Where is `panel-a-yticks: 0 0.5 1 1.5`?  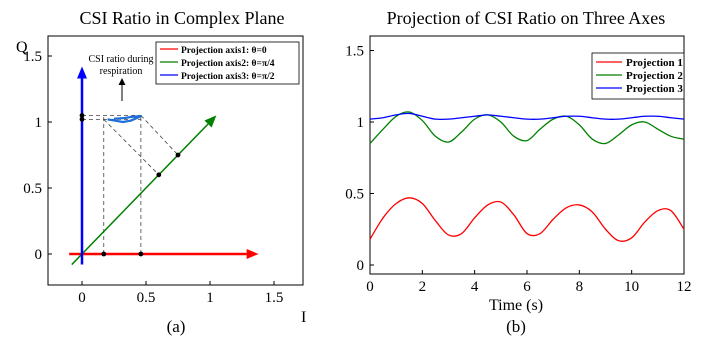 panel-a-yticks: 0 0.5 1 1.5 is located at coordinates (37, 156).